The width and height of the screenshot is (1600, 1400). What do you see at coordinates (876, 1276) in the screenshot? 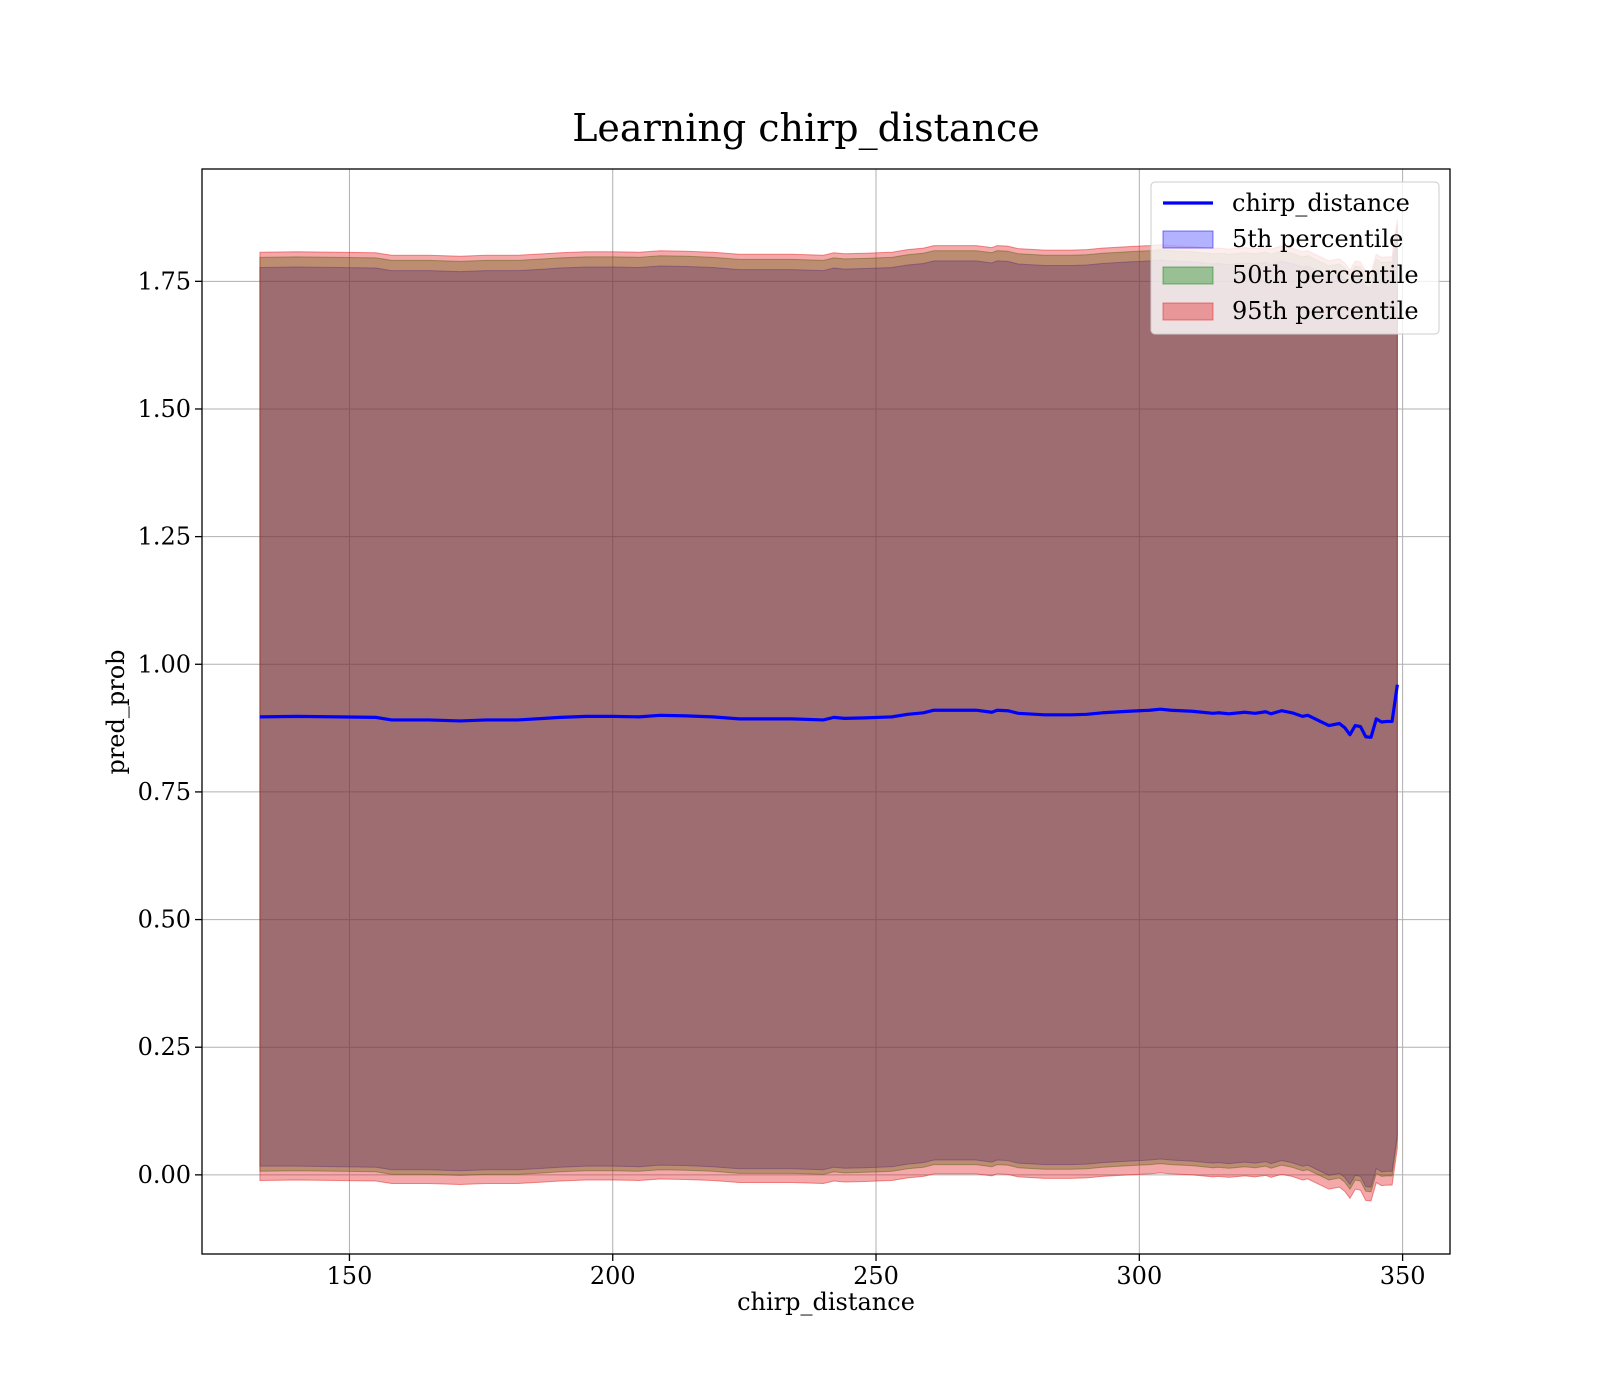
I see `x-tick-label: 250` at bounding box center [876, 1276].